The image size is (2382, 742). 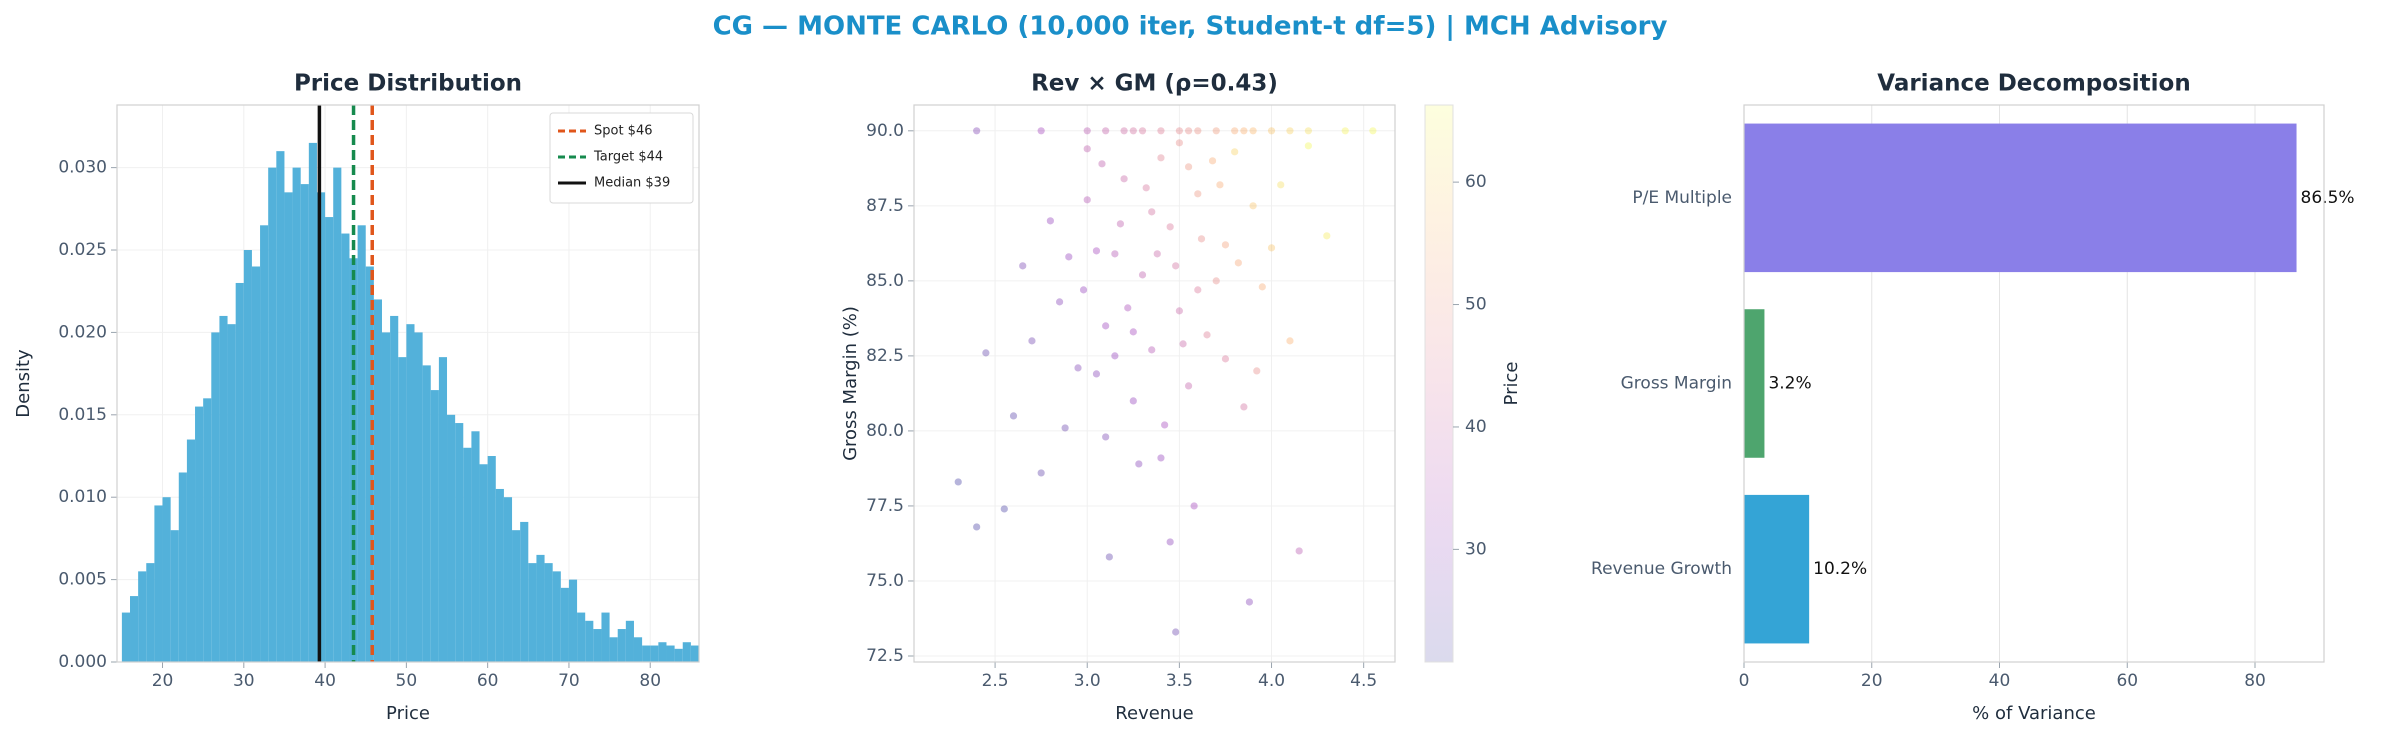 I want to click on x-axis-label: Revenue, so click(x=1154, y=713).